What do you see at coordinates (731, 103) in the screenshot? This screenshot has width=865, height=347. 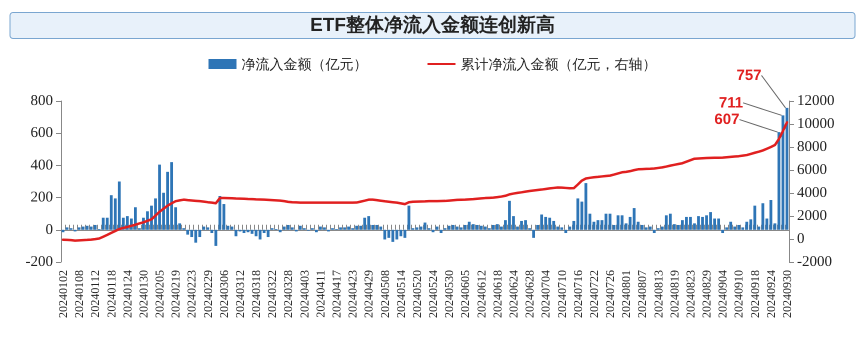 I see `data-label: 711` at bounding box center [731, 103].